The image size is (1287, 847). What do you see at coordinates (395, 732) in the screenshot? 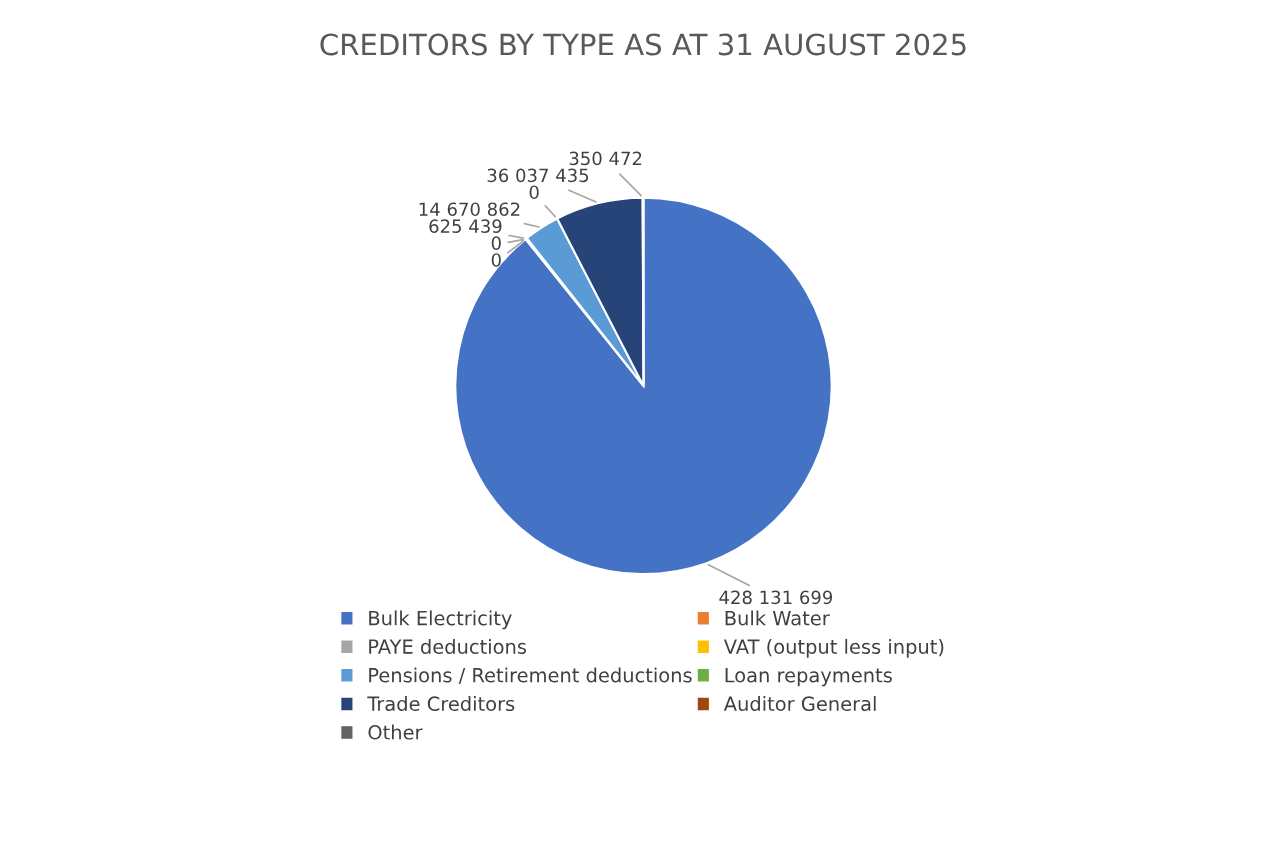
I see `legend-label: Other` at bounding box center [395, 732].